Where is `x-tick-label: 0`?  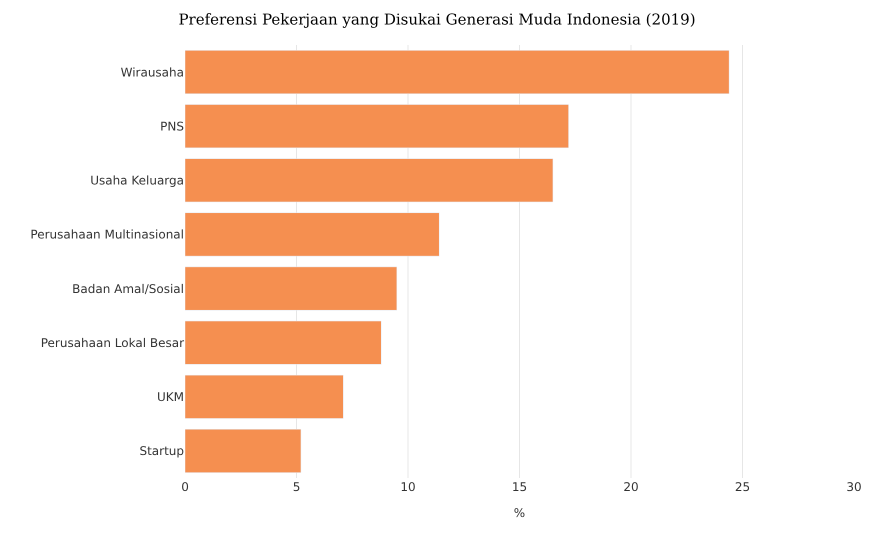
x-tick-label: 0 is located at coordinates (185, 487).